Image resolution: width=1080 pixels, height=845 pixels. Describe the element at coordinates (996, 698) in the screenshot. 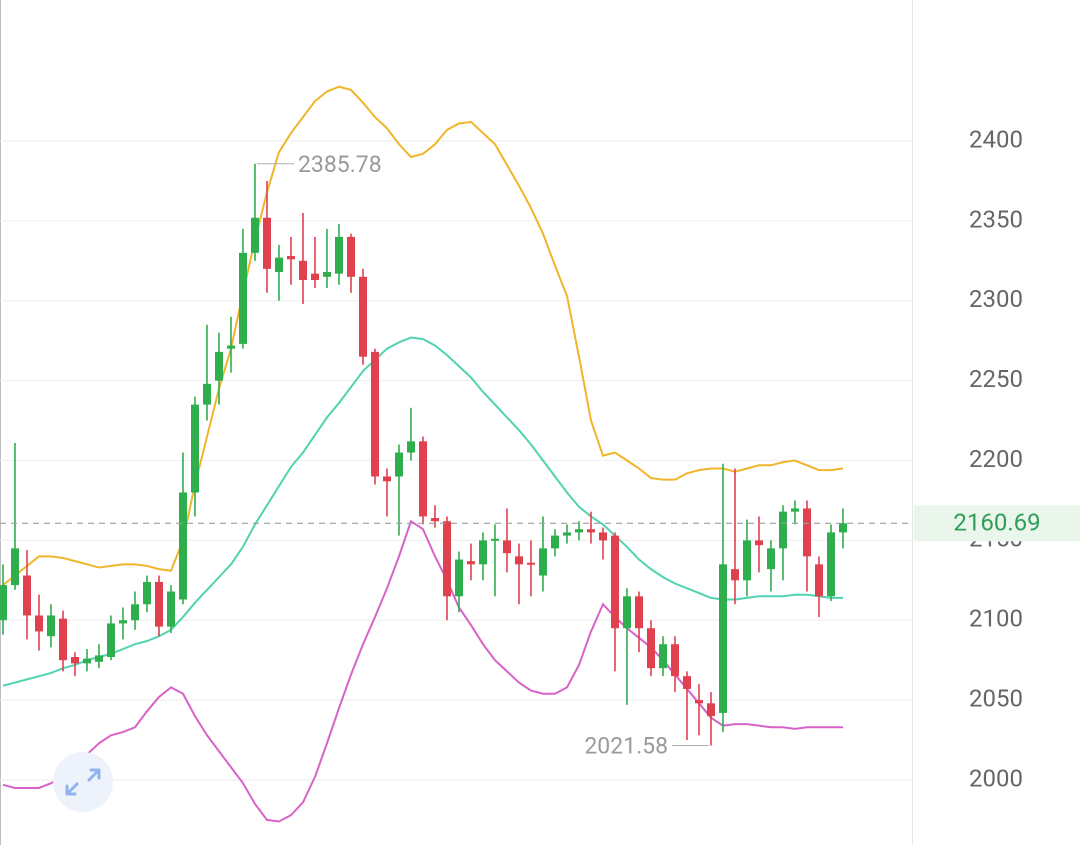

I see `y-tick-label: 2050` at that location.